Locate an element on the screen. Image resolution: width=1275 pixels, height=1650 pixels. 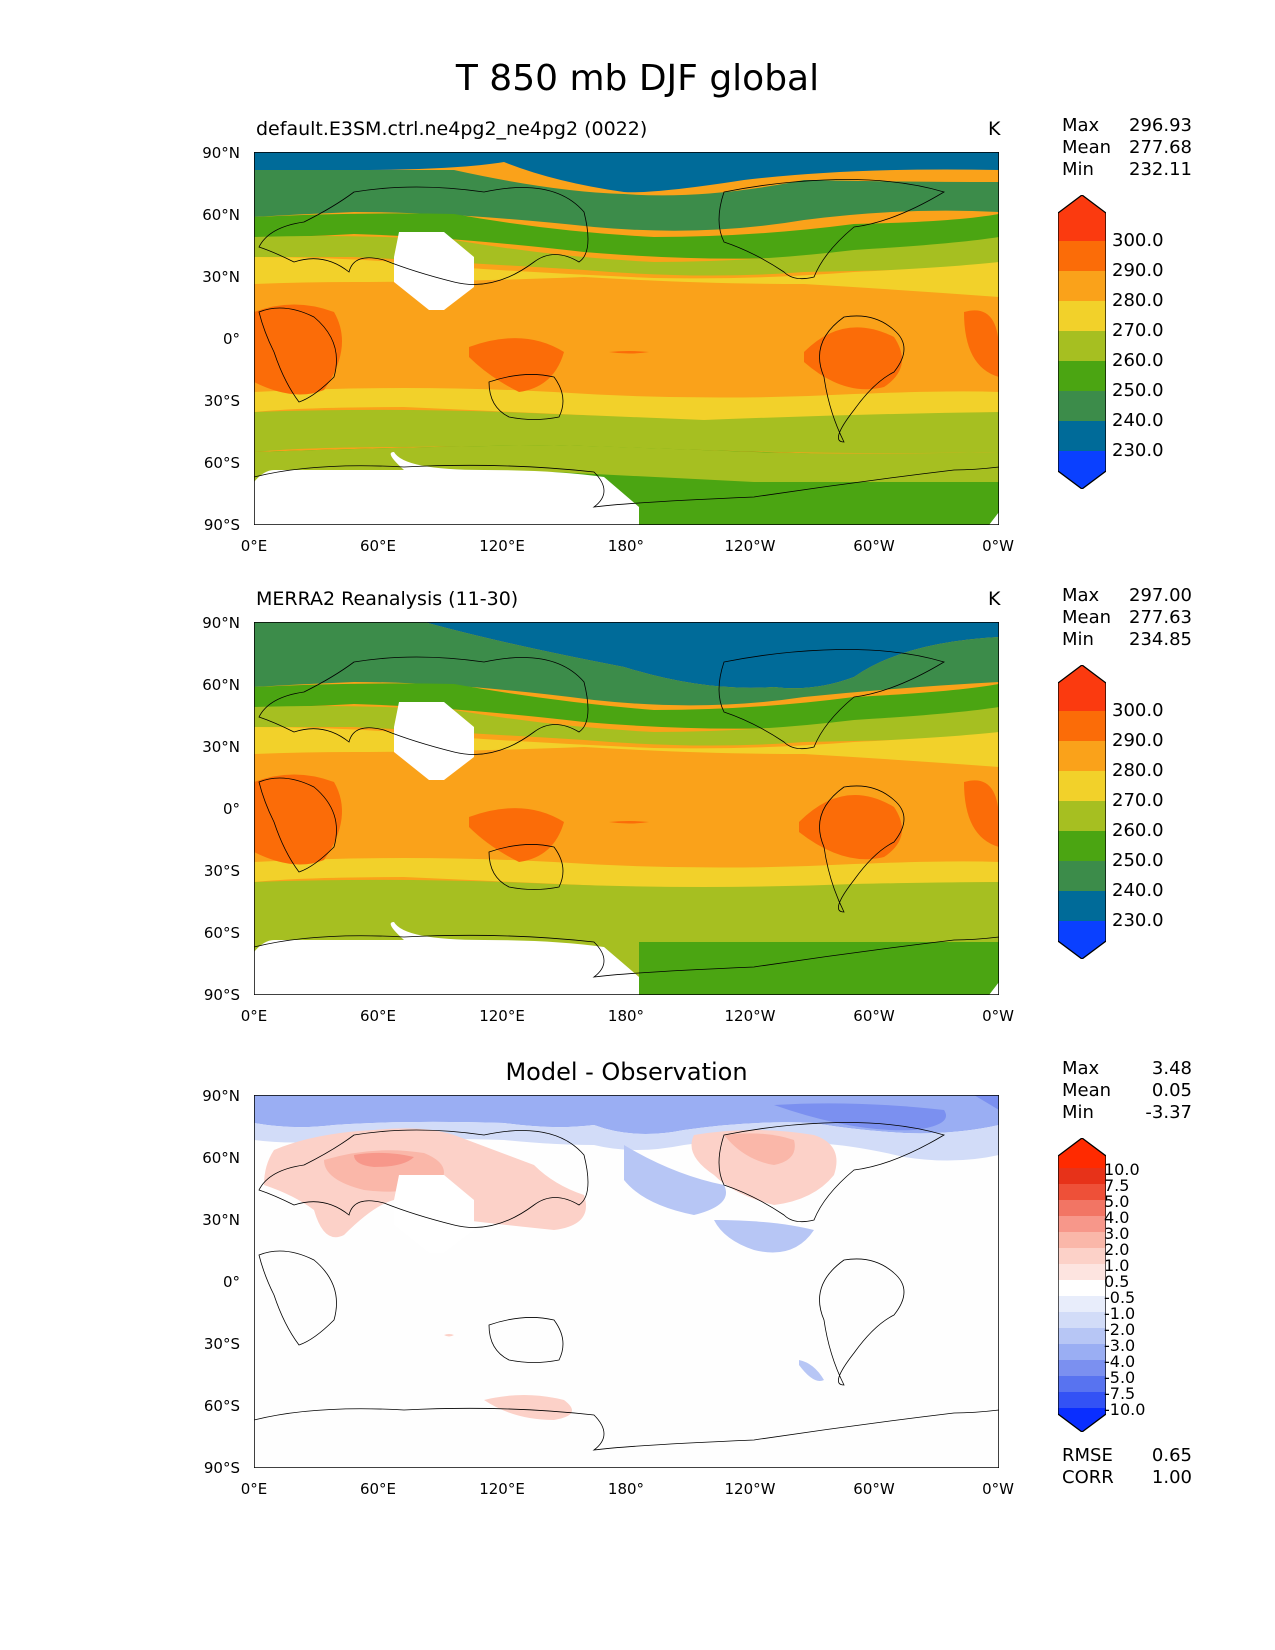
colorbar-label: 7.5 is located at coordinates (1117, 1185).